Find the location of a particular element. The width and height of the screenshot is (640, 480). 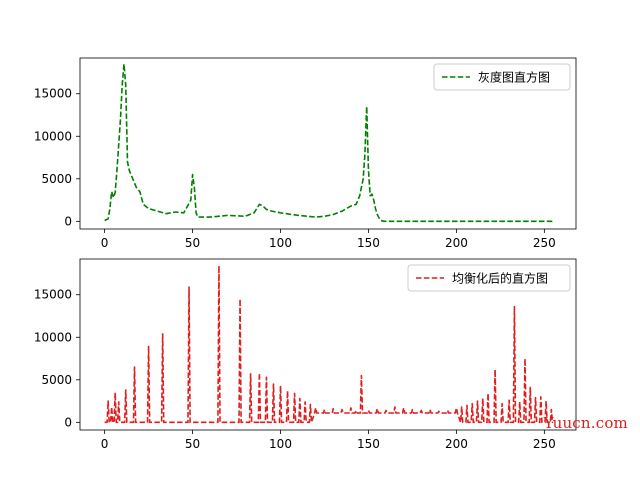

watermark: Yuucn.com is located at coordinates (585, 423).